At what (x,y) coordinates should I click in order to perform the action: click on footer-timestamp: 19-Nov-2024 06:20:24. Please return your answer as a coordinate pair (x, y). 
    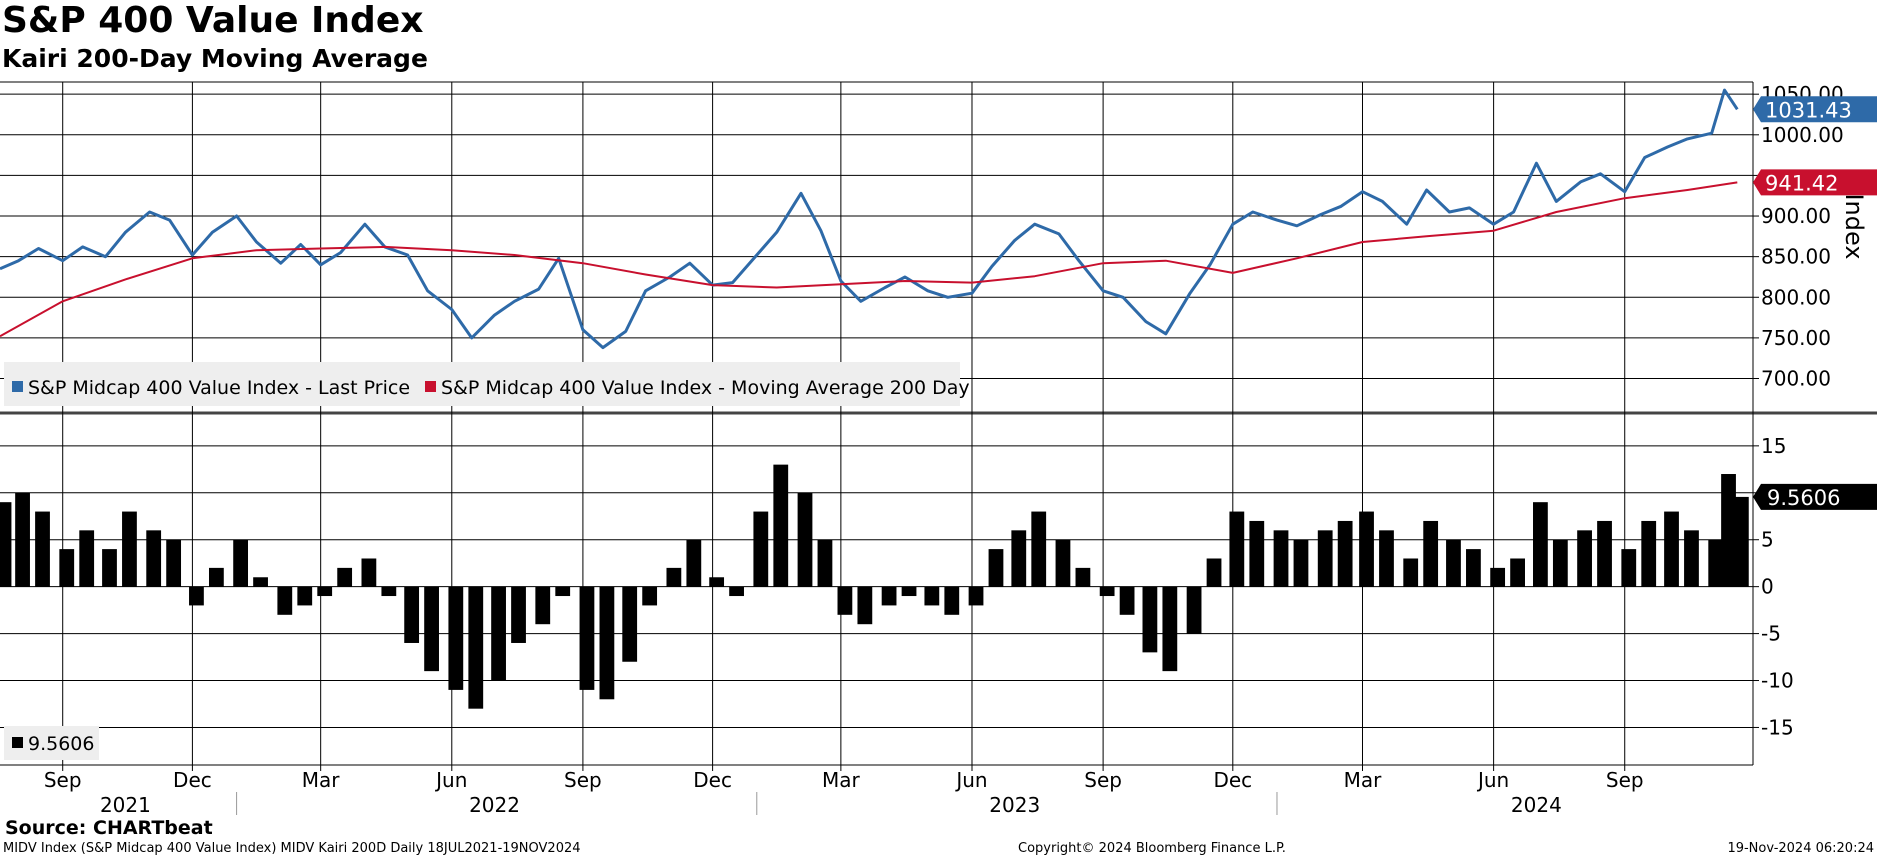
    Looking at the image, I should click on (1800, 848).